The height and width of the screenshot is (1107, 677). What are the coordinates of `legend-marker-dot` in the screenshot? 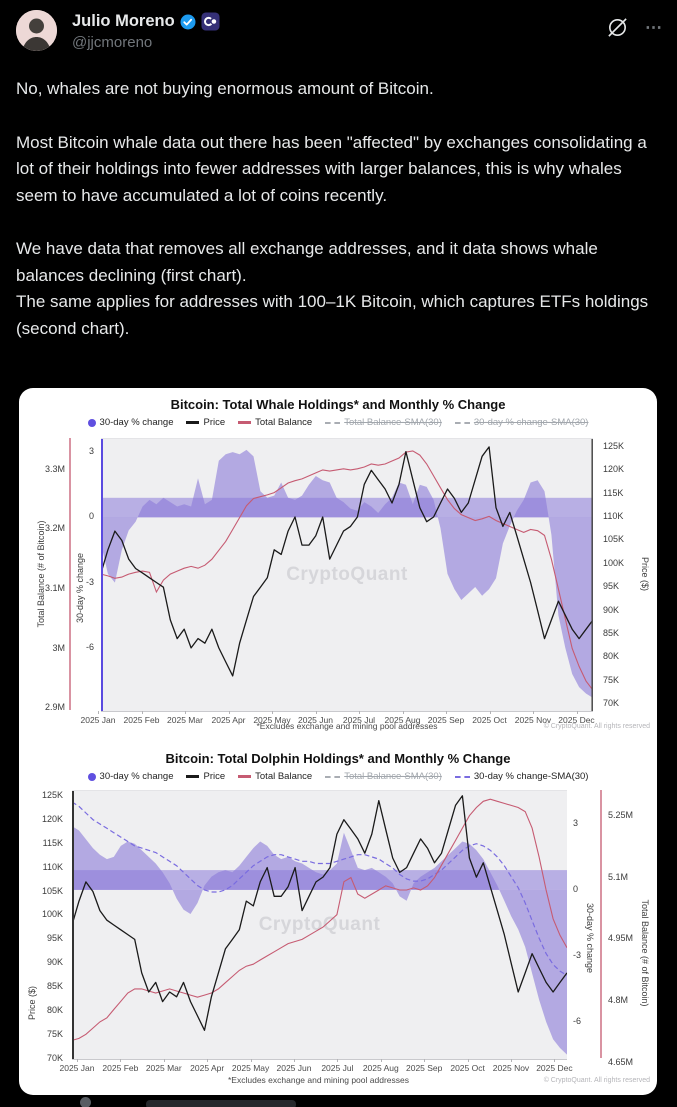 It's located at (91, 422).